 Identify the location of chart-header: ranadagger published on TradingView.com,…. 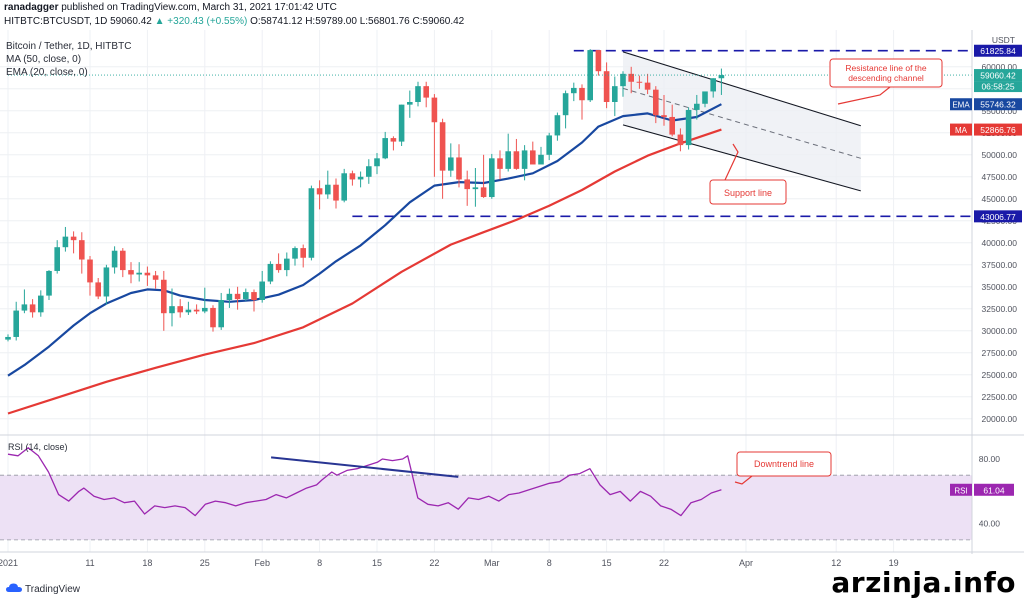
(512, 18).